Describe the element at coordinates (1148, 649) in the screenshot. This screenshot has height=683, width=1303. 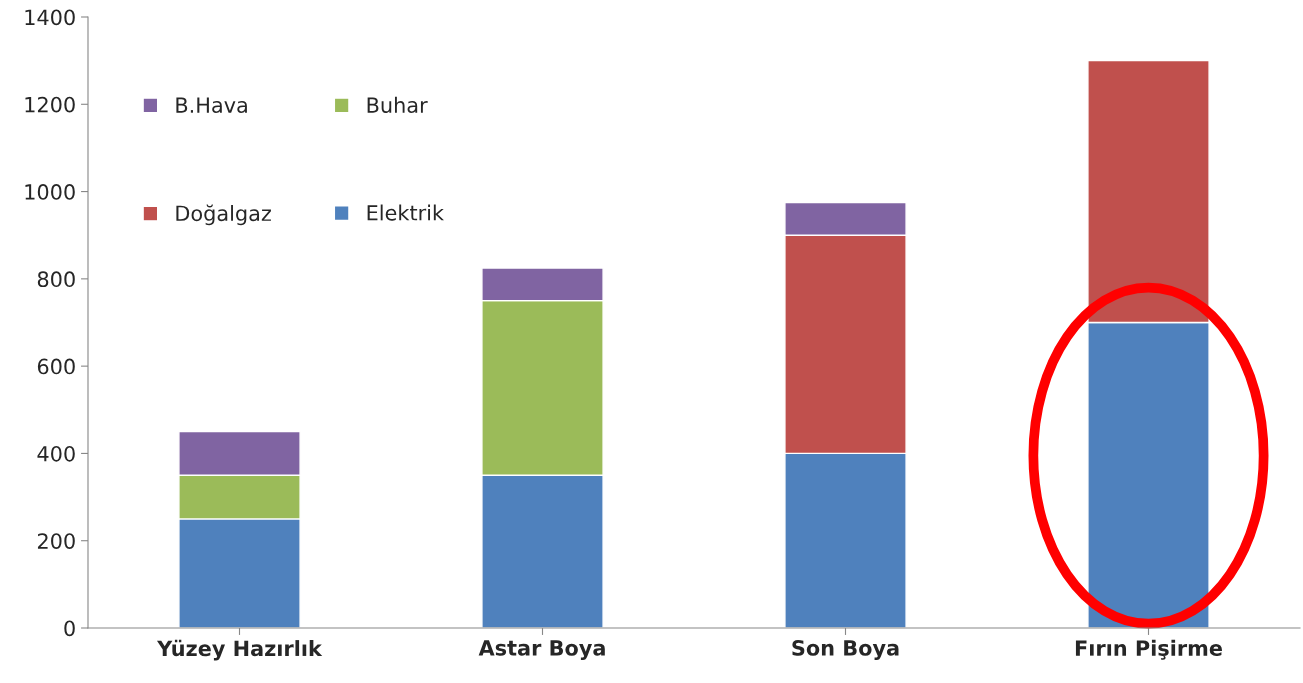
I see `x-tick-label: Fırın Pişirme` at that location.